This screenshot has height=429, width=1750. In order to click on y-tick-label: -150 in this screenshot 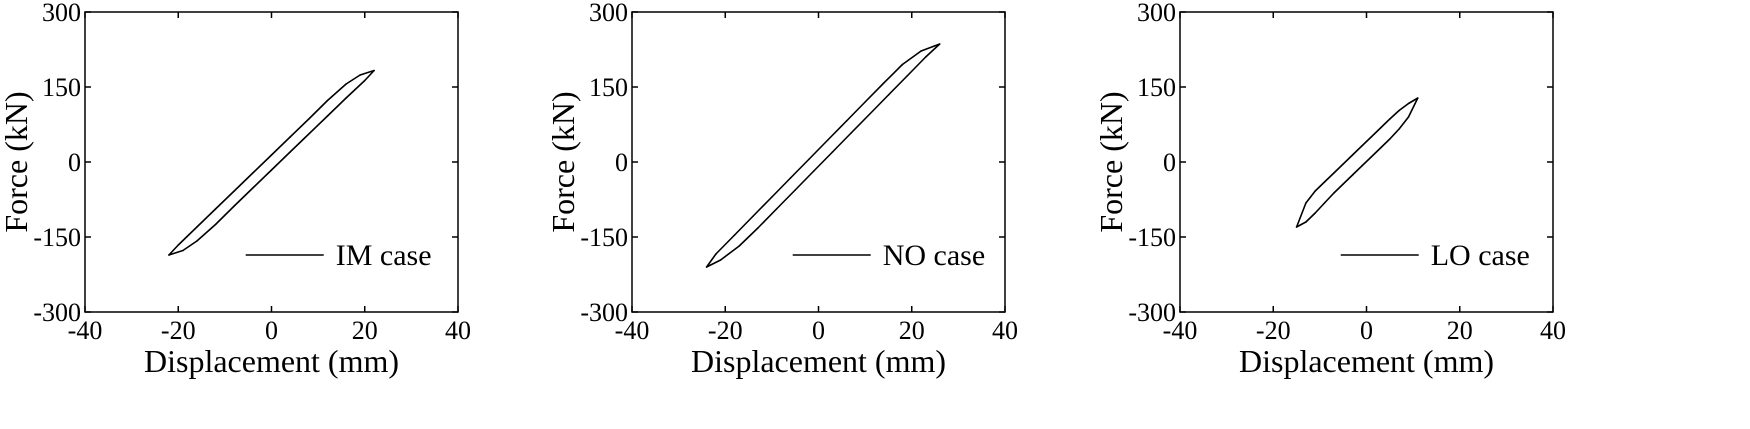, I will do `click(57, 237)`.